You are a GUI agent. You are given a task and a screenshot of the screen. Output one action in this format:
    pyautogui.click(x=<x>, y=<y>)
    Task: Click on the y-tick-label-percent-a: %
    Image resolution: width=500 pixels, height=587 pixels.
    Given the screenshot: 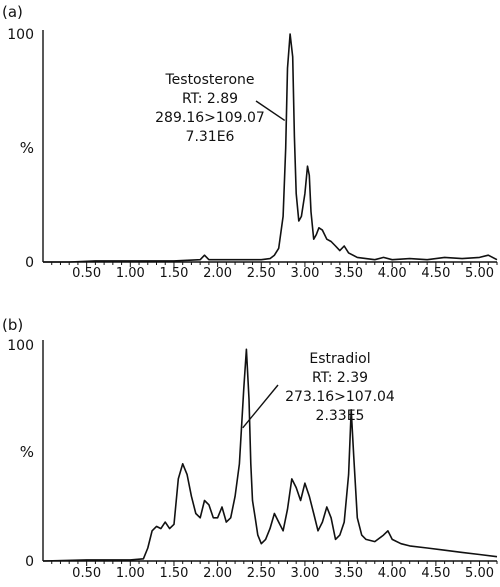 What is the action you would take?
    pyautogui.click(x=27, y=148)
    